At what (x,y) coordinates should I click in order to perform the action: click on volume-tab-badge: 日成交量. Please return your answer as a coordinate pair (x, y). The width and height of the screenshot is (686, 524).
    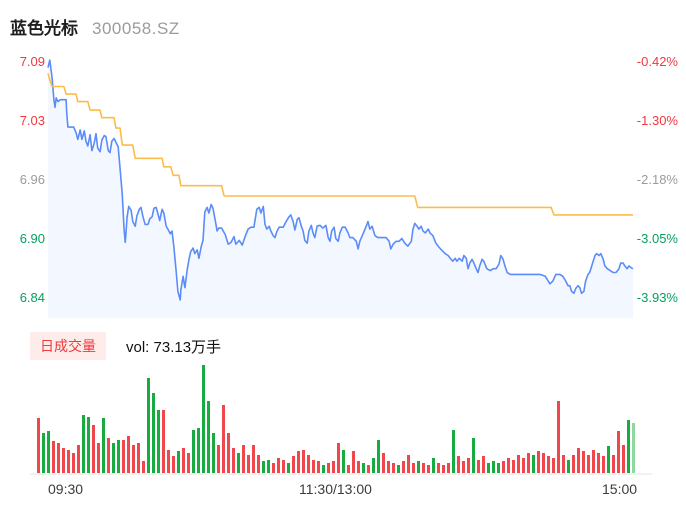
    Looking at the image, I should click on (68, 346).